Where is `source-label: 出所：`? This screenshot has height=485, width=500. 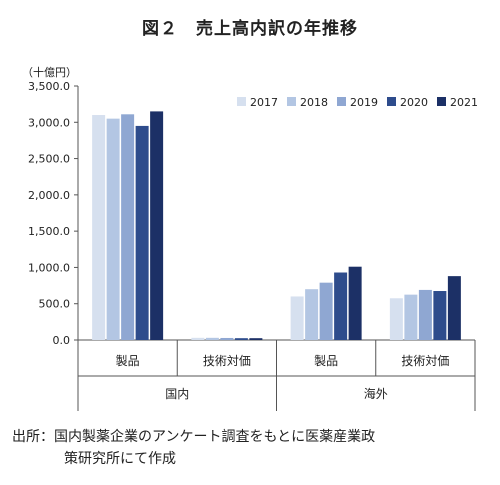 source-label: 出所： is located at coordinates (33, 437).